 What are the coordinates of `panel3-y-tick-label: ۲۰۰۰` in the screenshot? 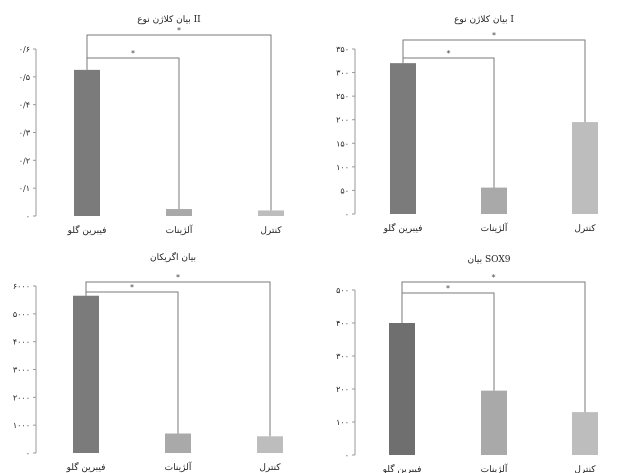 It's located at (21, 397).